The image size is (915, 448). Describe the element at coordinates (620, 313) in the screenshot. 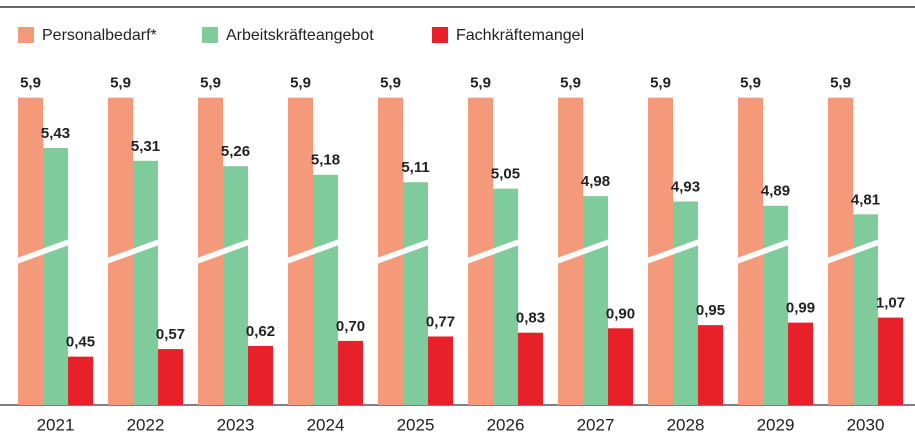

I see `value-label: 0,90` at that location.